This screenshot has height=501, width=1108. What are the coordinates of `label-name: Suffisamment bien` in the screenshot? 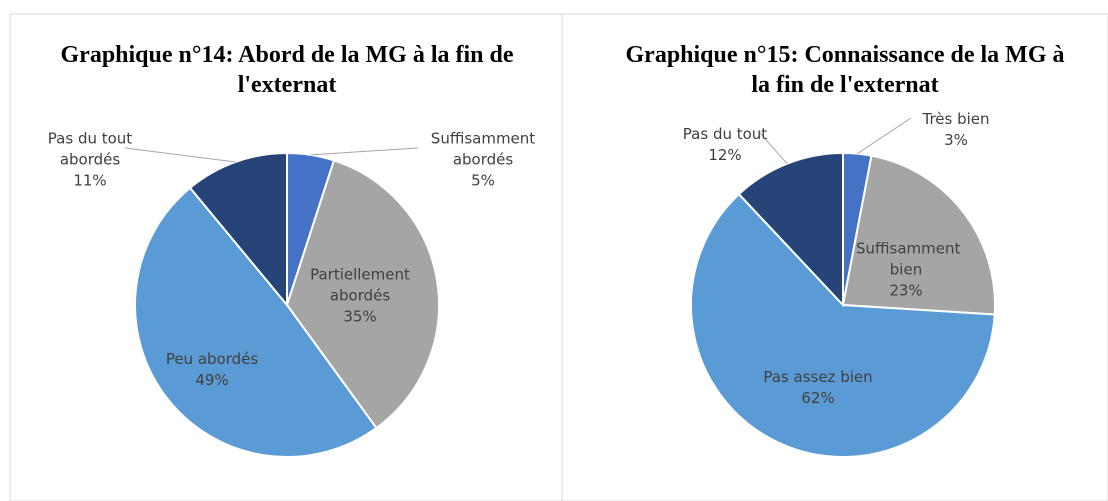 It's located at (908, 259).